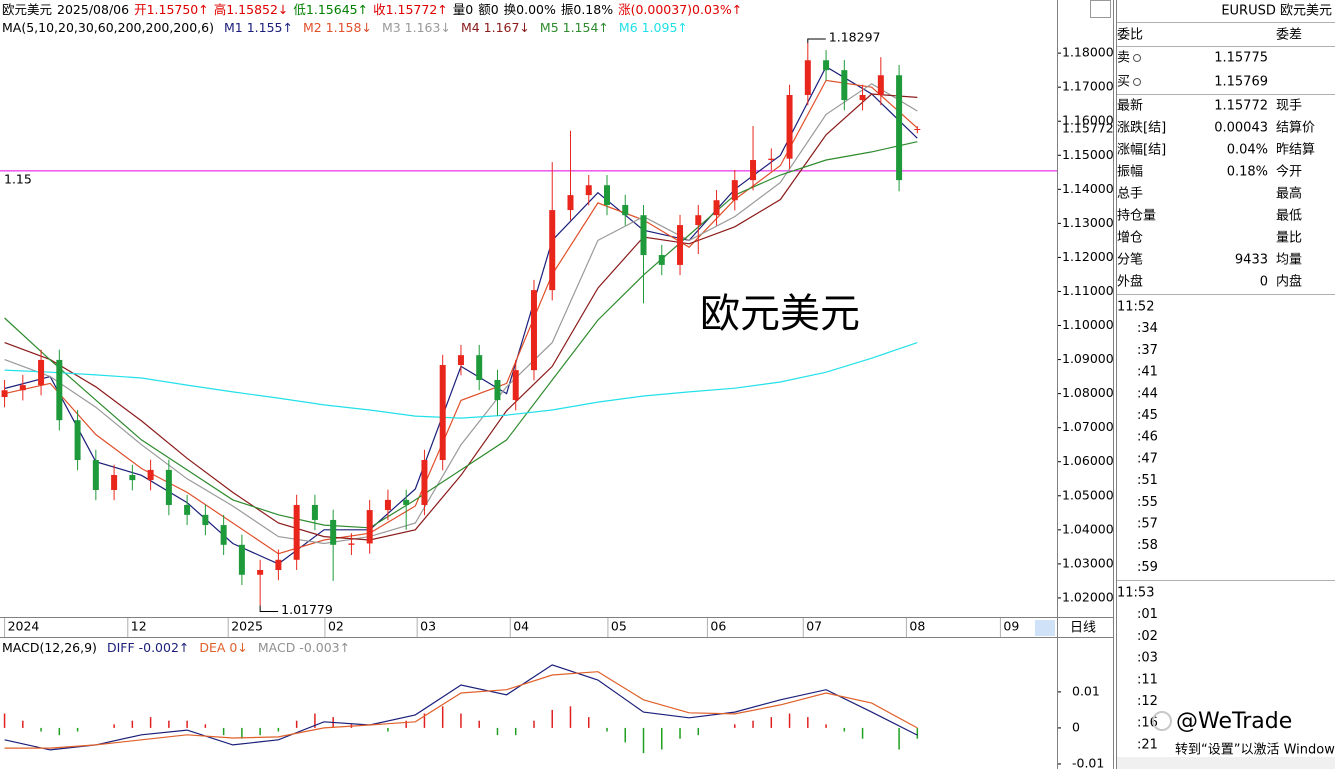  Describe the element at coordinates (1289, 35) in the screenshot. I see `quote-label: 委差` at that location.